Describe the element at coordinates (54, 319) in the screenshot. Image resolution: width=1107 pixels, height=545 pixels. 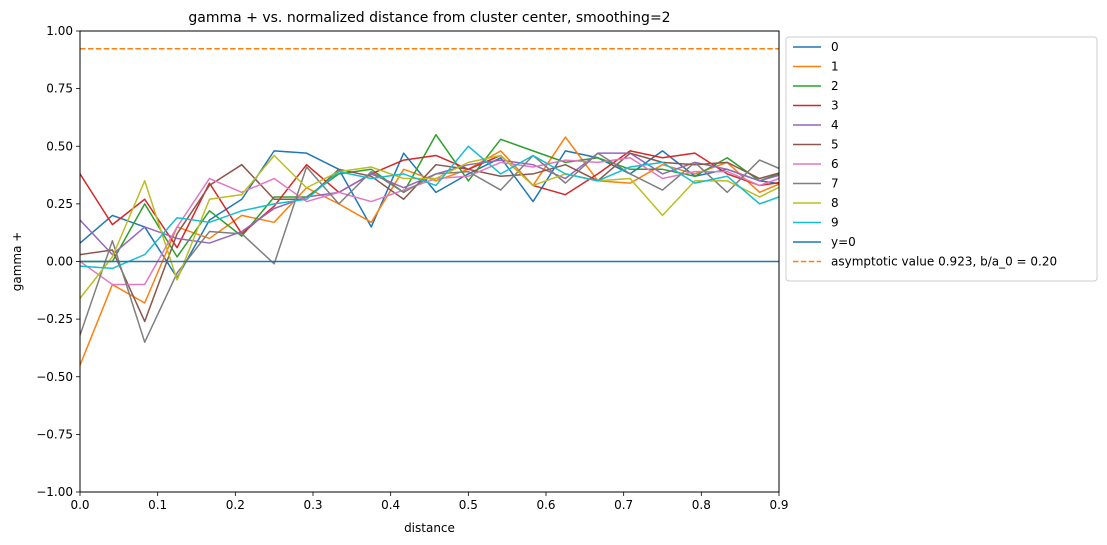
I see `y-tick-label: −0.25` at that location.